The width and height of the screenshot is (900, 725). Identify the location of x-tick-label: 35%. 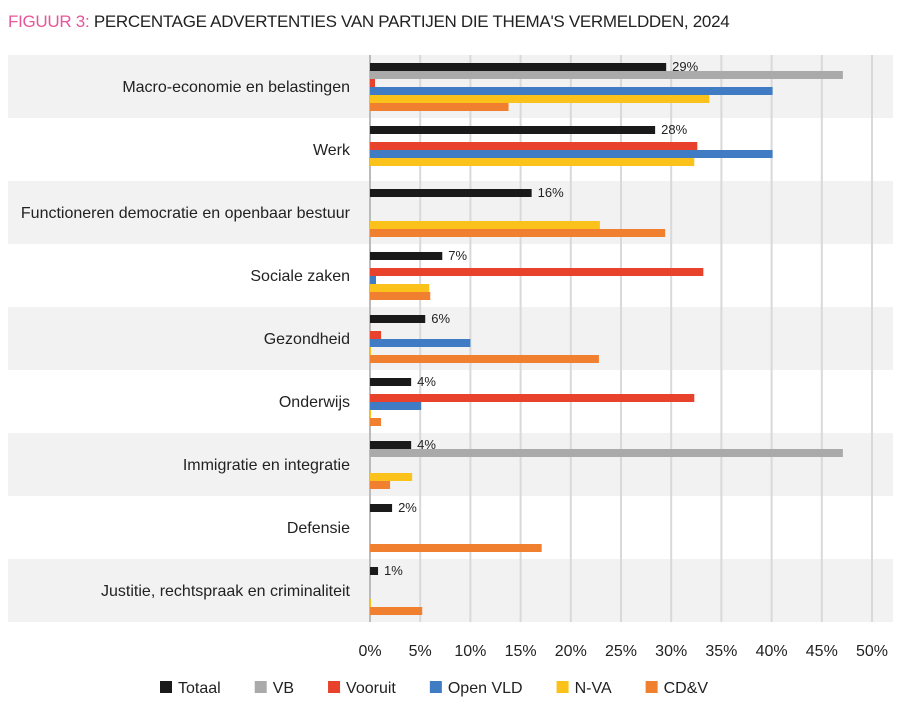
(721, 651).